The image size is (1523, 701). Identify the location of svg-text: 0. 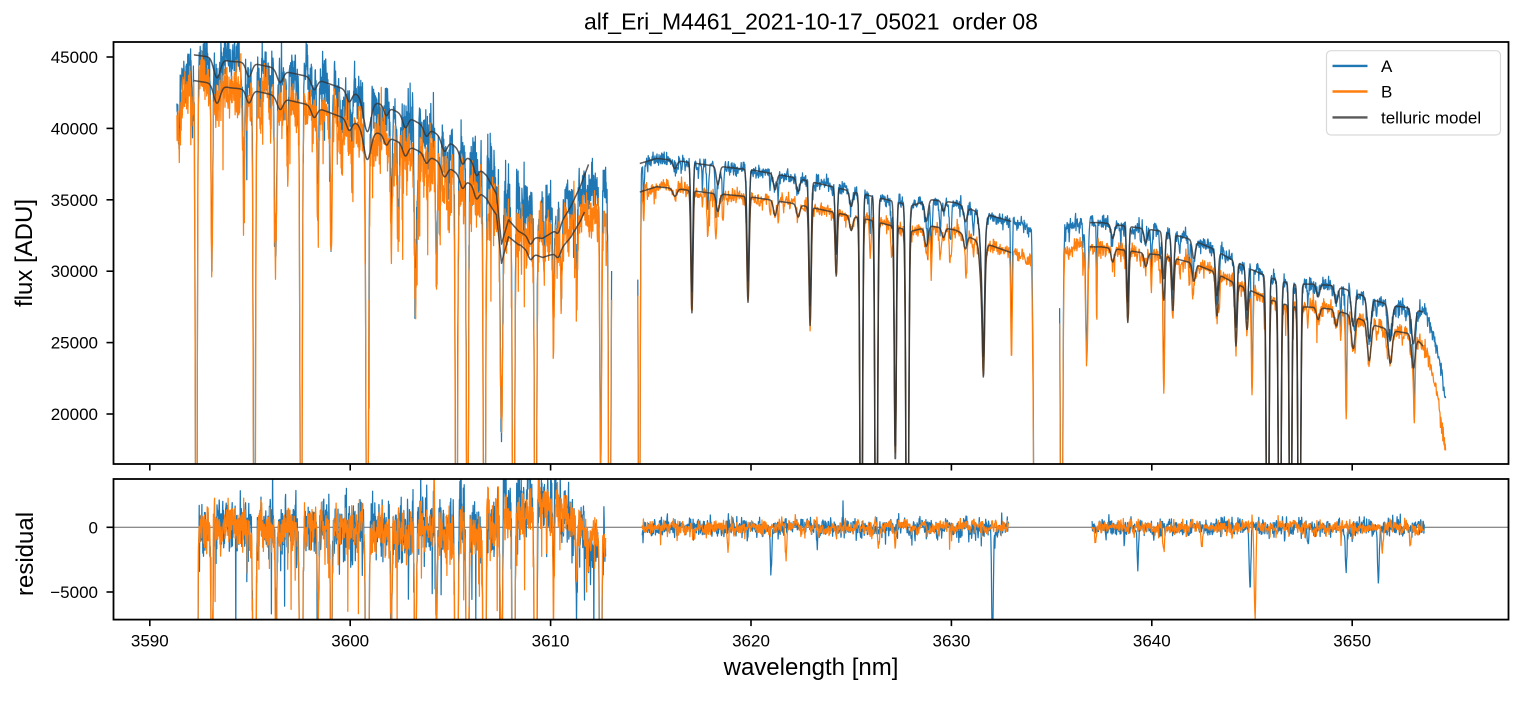
(93, 527).